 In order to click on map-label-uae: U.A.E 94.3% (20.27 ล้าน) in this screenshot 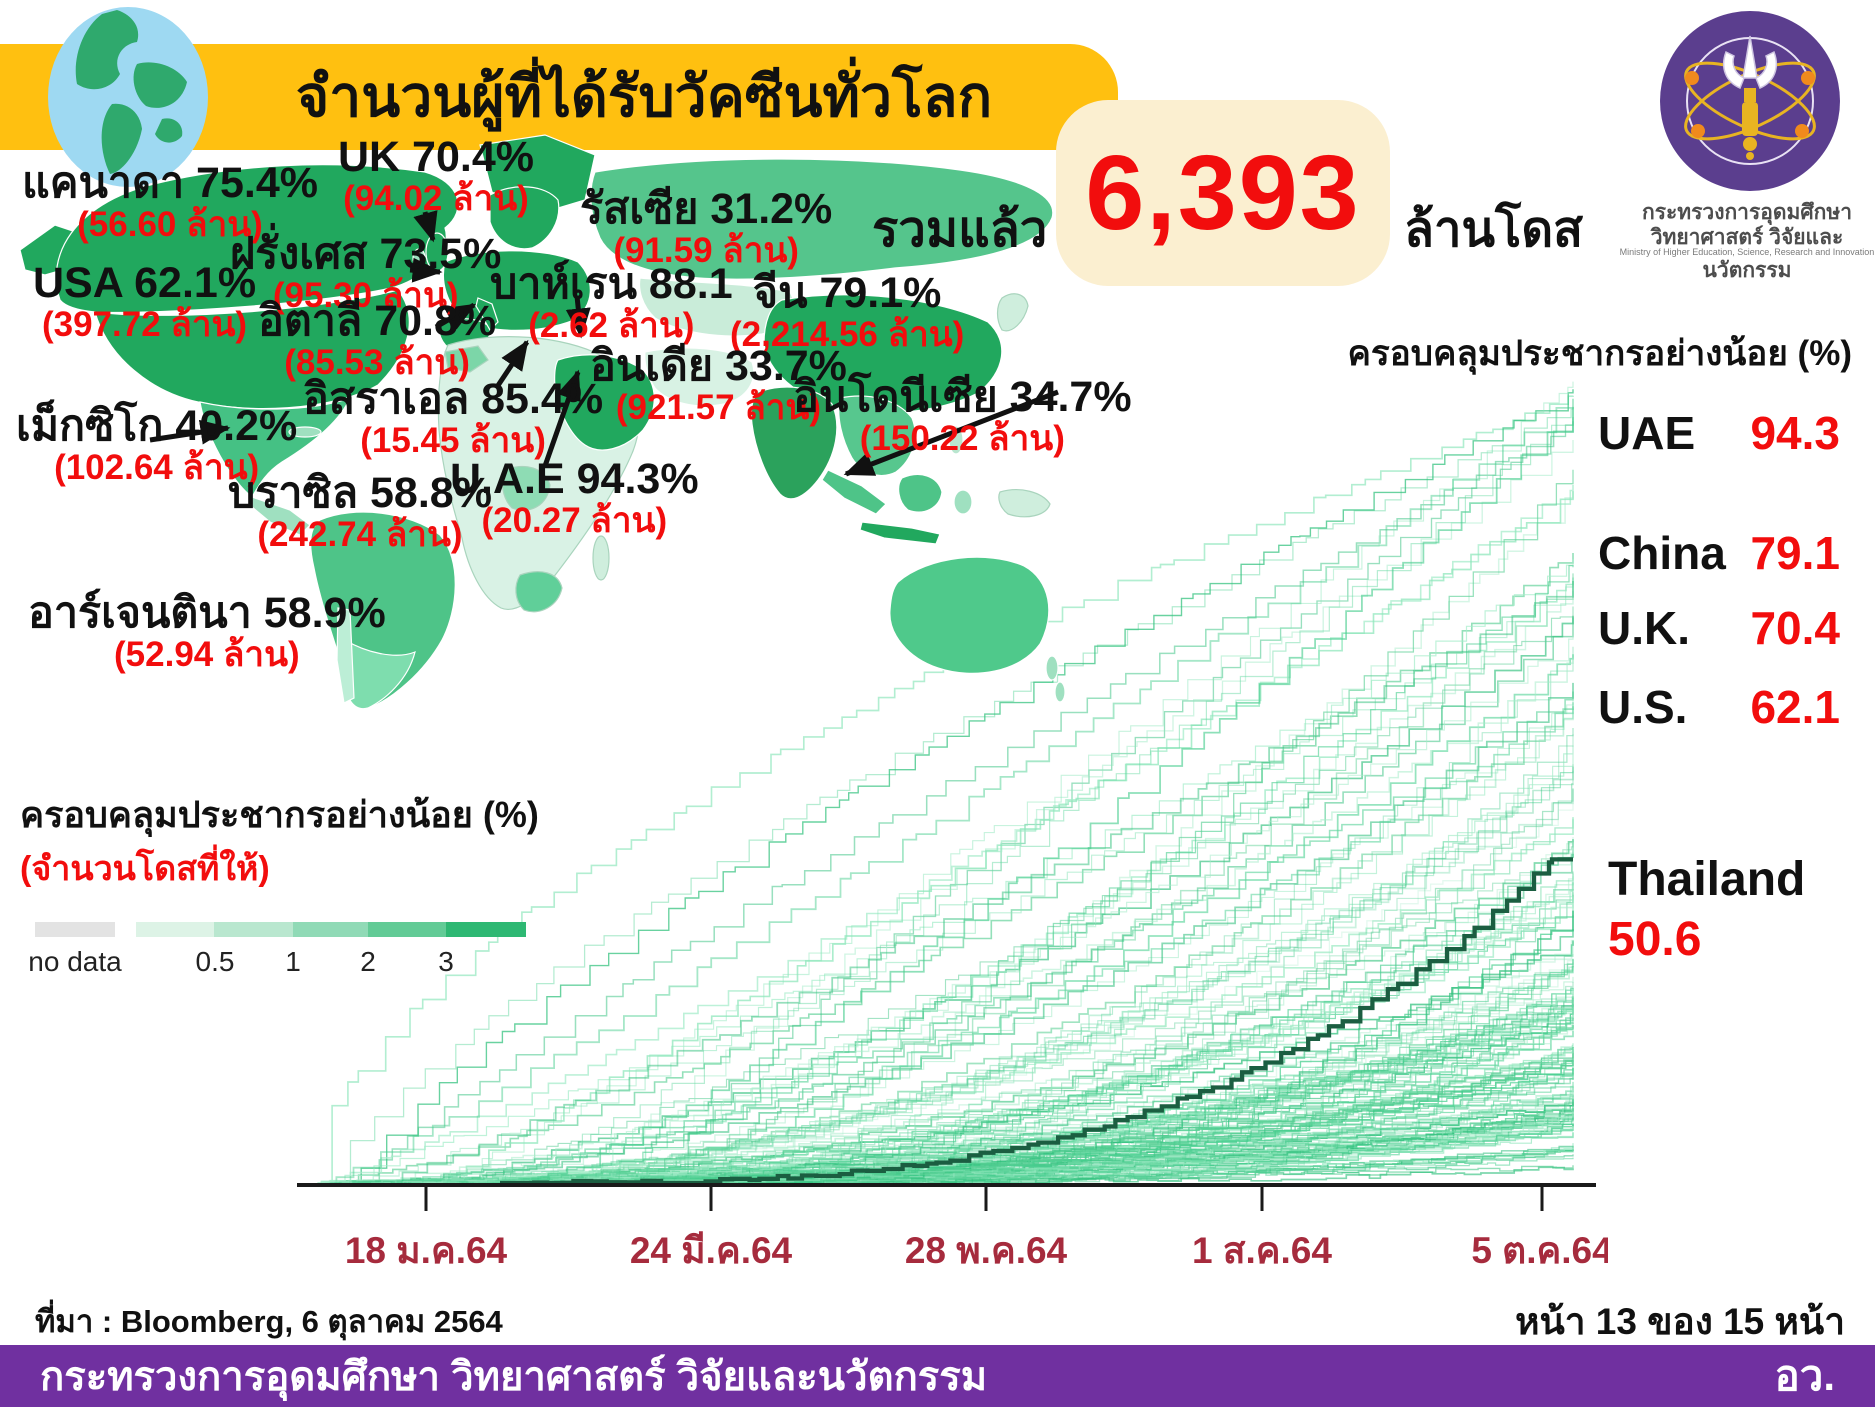, I will do `click(574, 498)`.